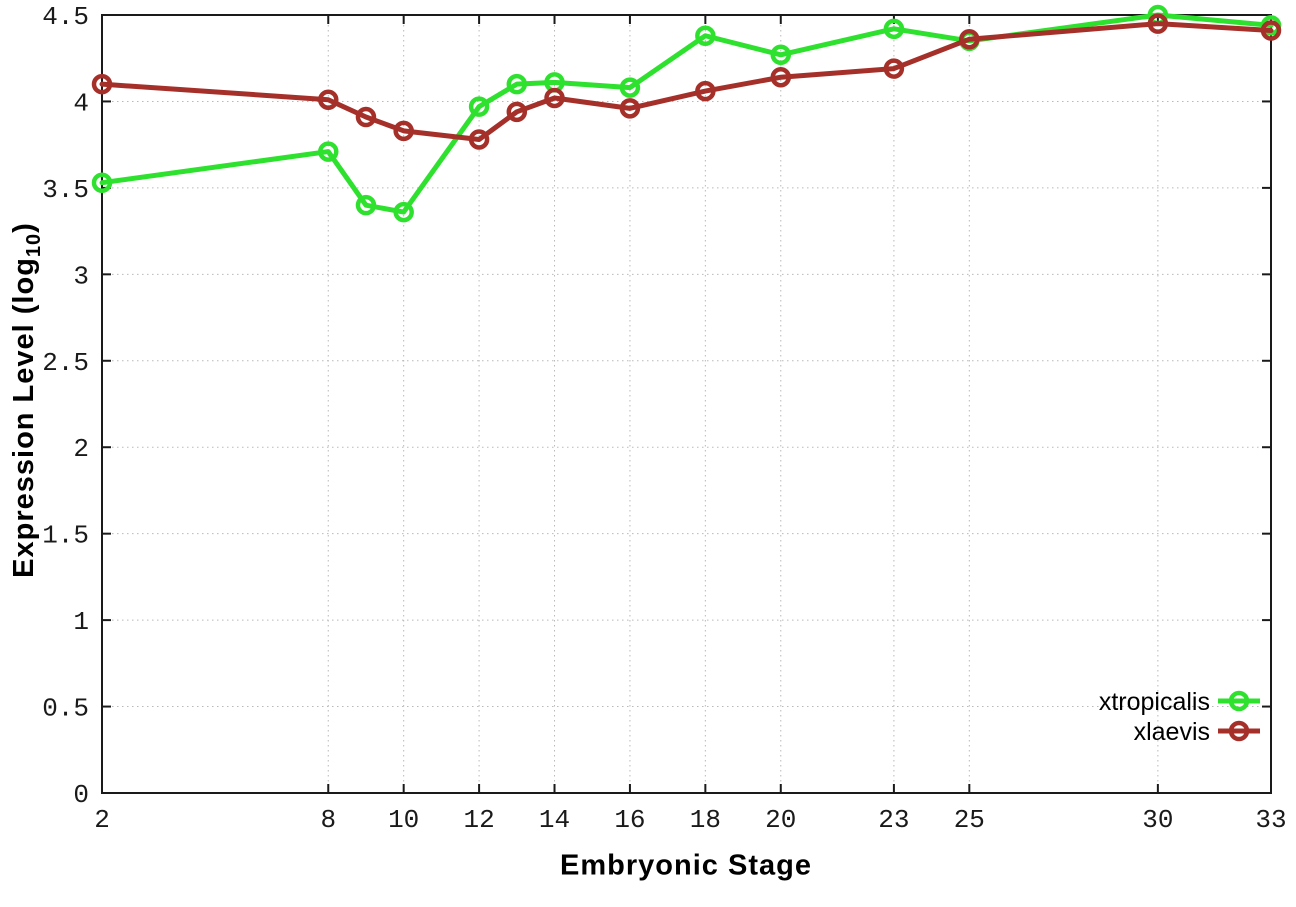  I want to click on x-tick-label: 18, so click(705, 820).